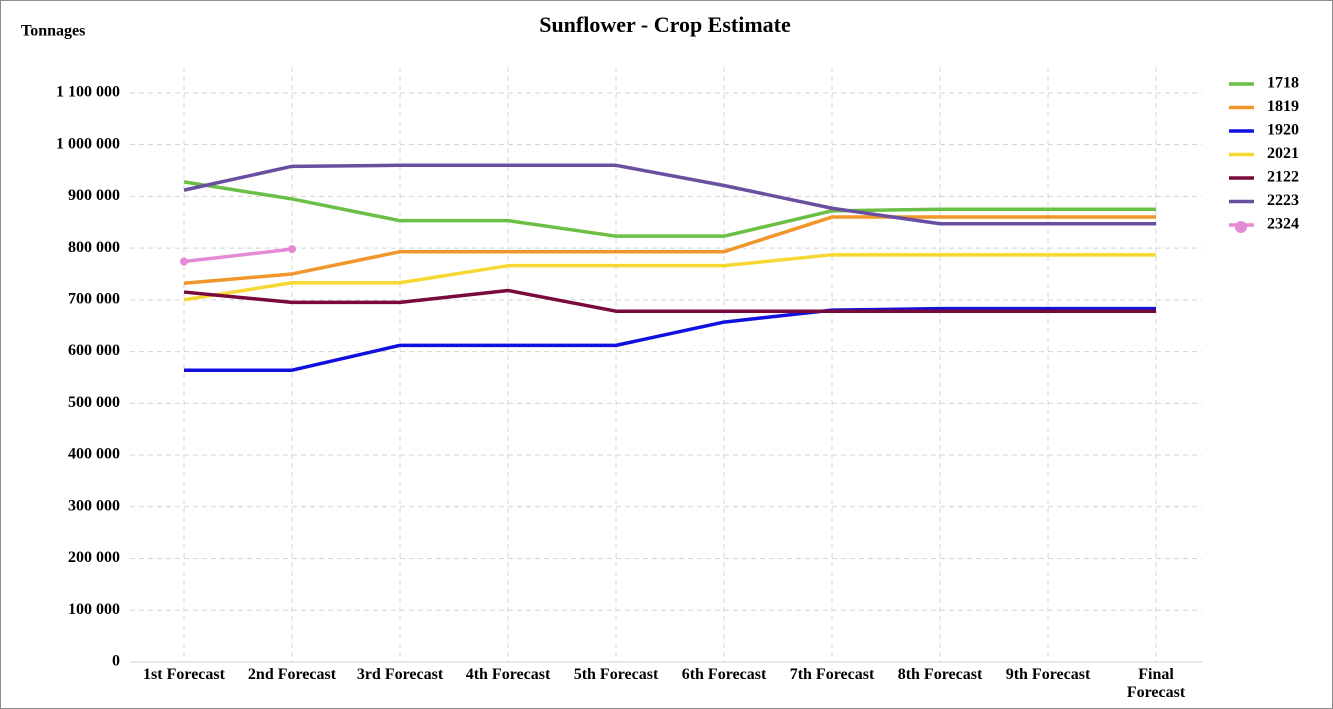 The width and height of the screenshot is (1333, 709). Describe the element at coordinates (94, 195) in the screenshot. I see `y-tick-label: 900 000` at that location.